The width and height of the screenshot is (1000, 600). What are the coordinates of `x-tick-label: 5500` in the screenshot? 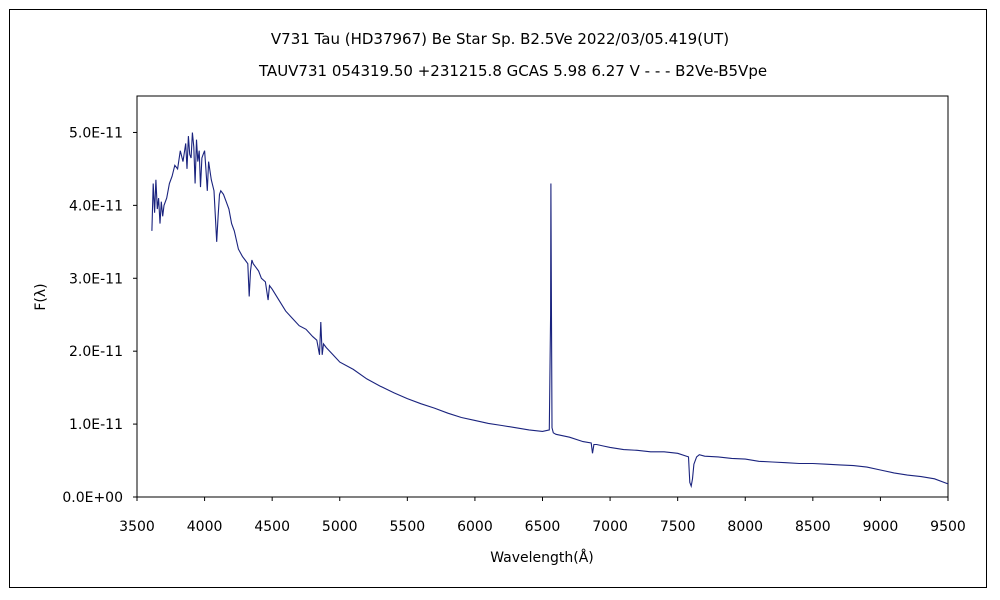 It's located at (408, 527).